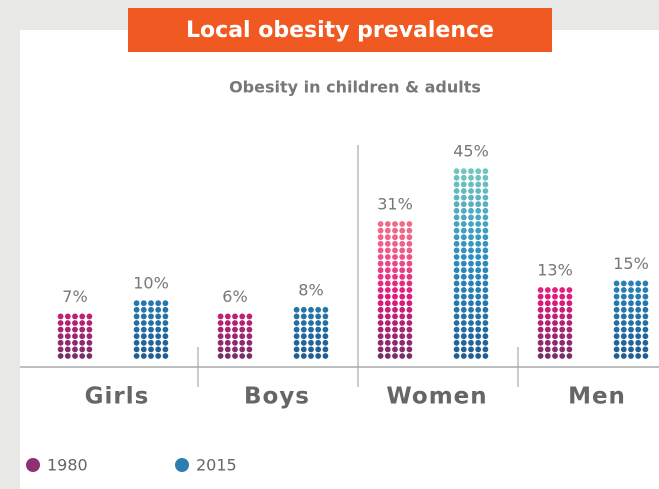 This screenshot has width=659, height=489. I want to click on legend-label: 2015, so click(216, 465).